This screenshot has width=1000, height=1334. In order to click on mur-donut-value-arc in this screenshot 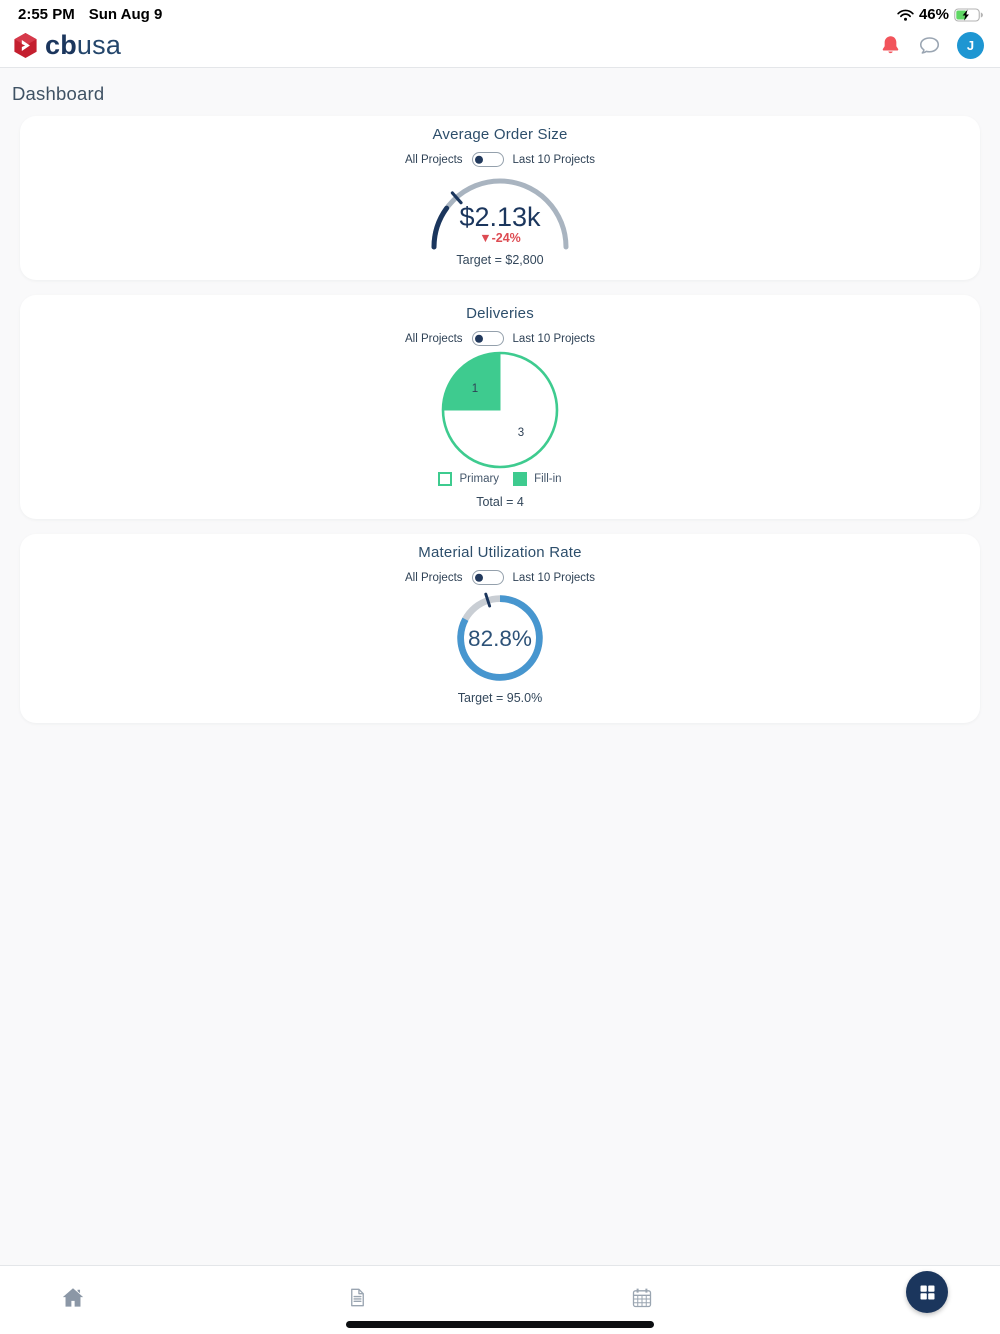, I will do `click(500, 638)`.